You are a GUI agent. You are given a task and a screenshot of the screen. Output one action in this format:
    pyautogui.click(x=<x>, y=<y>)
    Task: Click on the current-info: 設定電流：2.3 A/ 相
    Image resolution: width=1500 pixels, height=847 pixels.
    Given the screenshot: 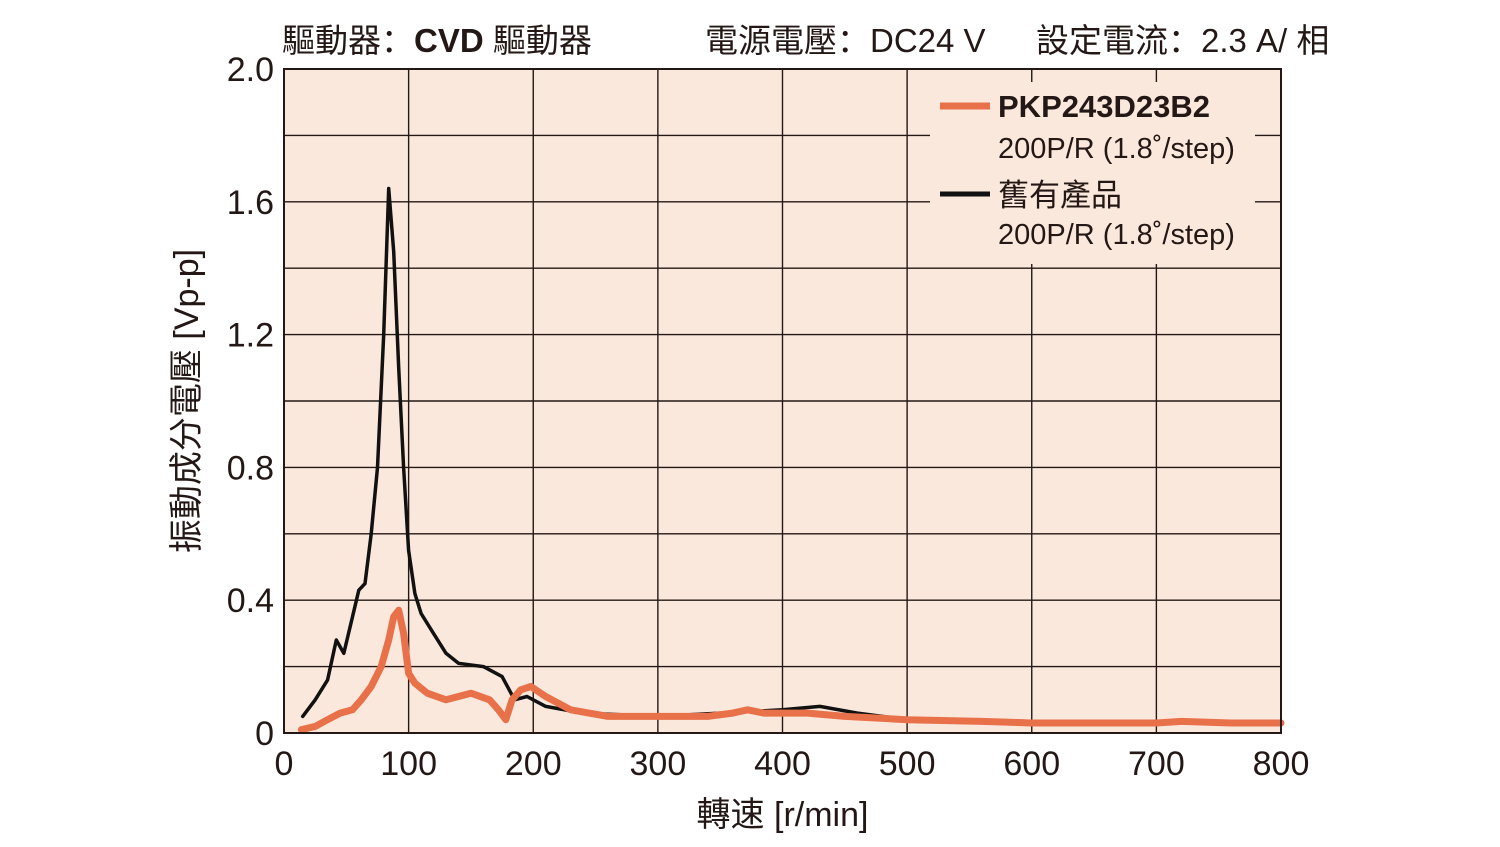 What is the action you would take?
    pyautogui.click(x=1182, y=38)
    